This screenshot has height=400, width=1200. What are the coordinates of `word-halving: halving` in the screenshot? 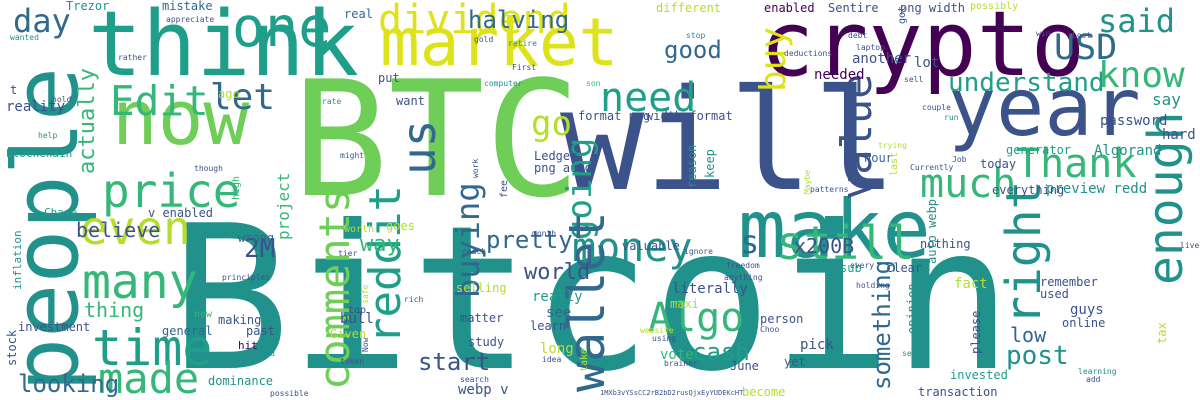 It's located at (519, 20).